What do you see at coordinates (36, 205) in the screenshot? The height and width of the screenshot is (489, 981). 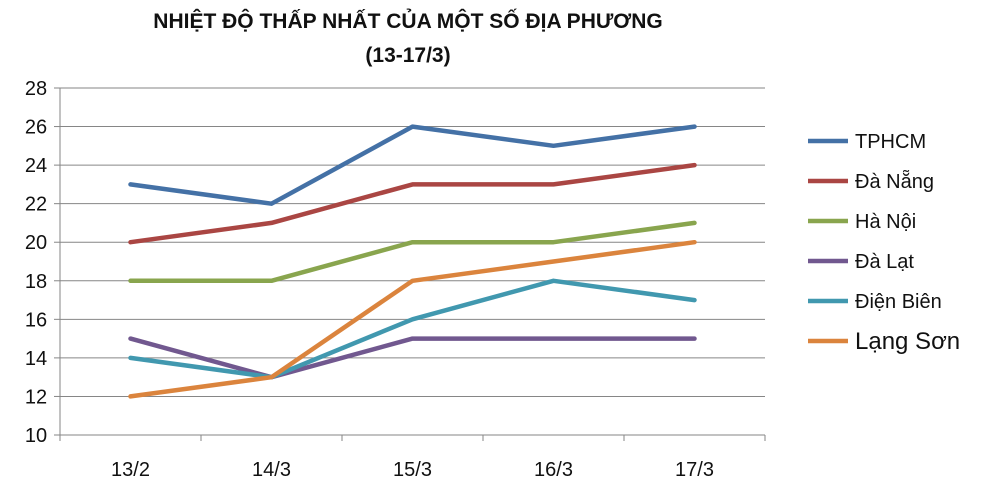 I see `y-tick-label: 22` at bounding box center [36, 205].